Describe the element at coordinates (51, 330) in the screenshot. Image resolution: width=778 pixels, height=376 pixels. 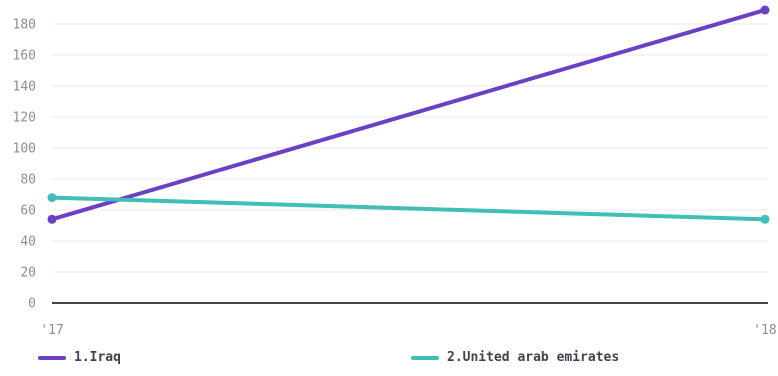
I see `x-tick-label: '17` at that location.